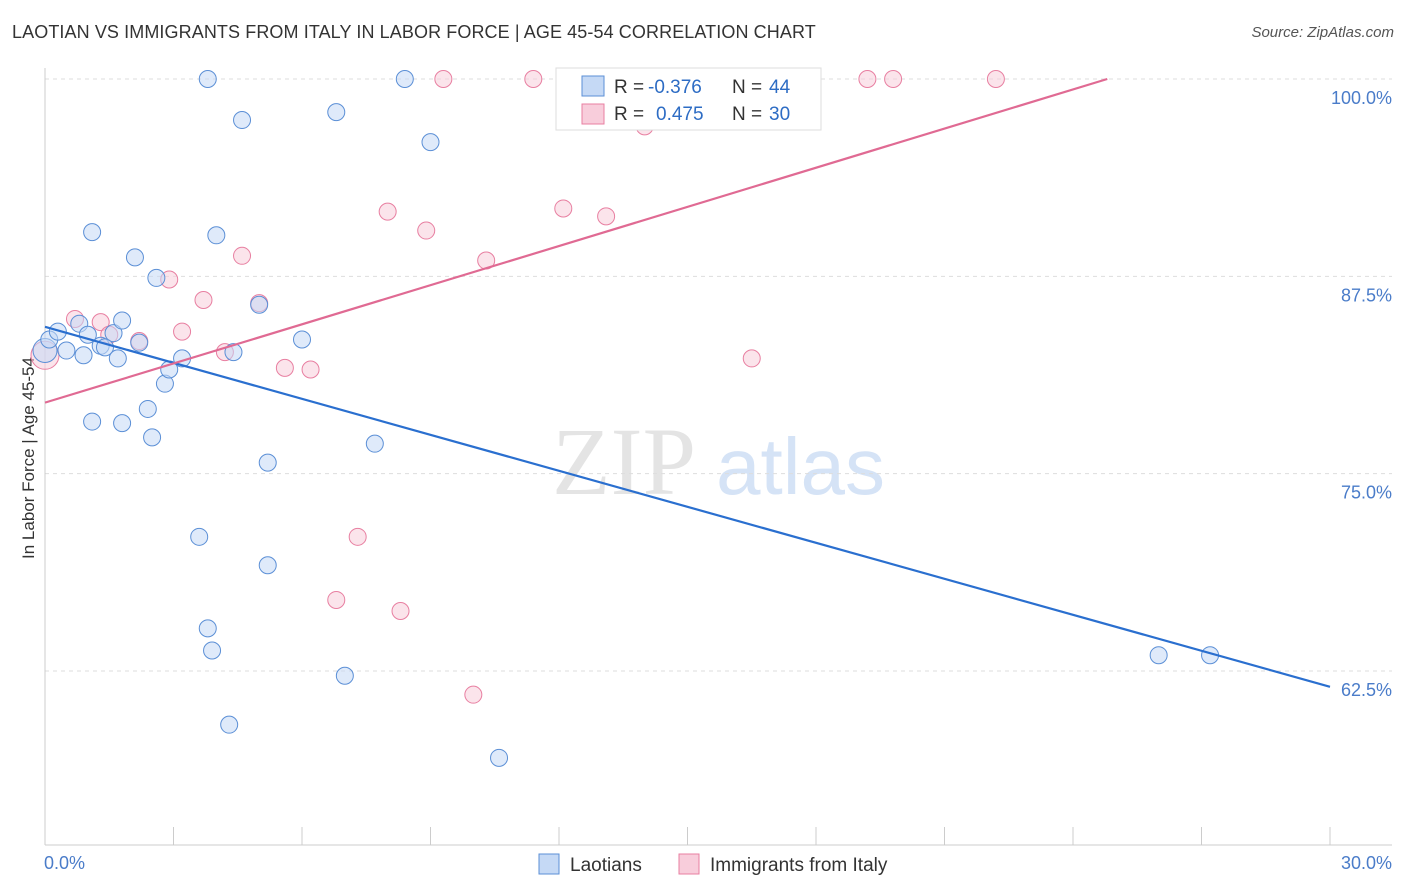 The width and height of the screenshot is (1406, 892). Describe the element at coordinates (680, 114) in the screenshot. I see `stats-legend-pink-r-value: 0.475` at that location.